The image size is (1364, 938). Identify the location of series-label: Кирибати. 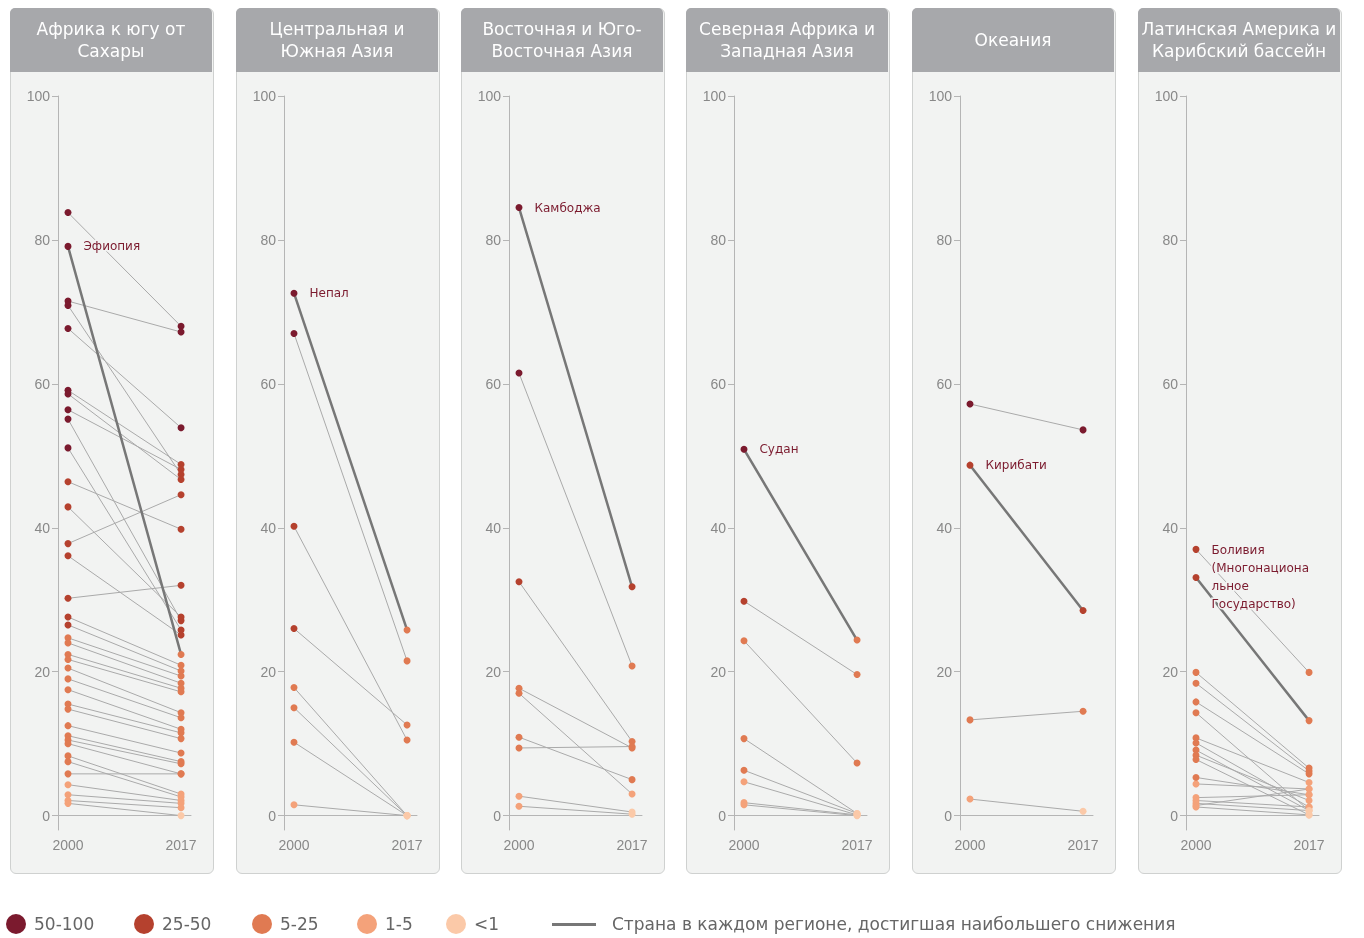
(1016, 465).